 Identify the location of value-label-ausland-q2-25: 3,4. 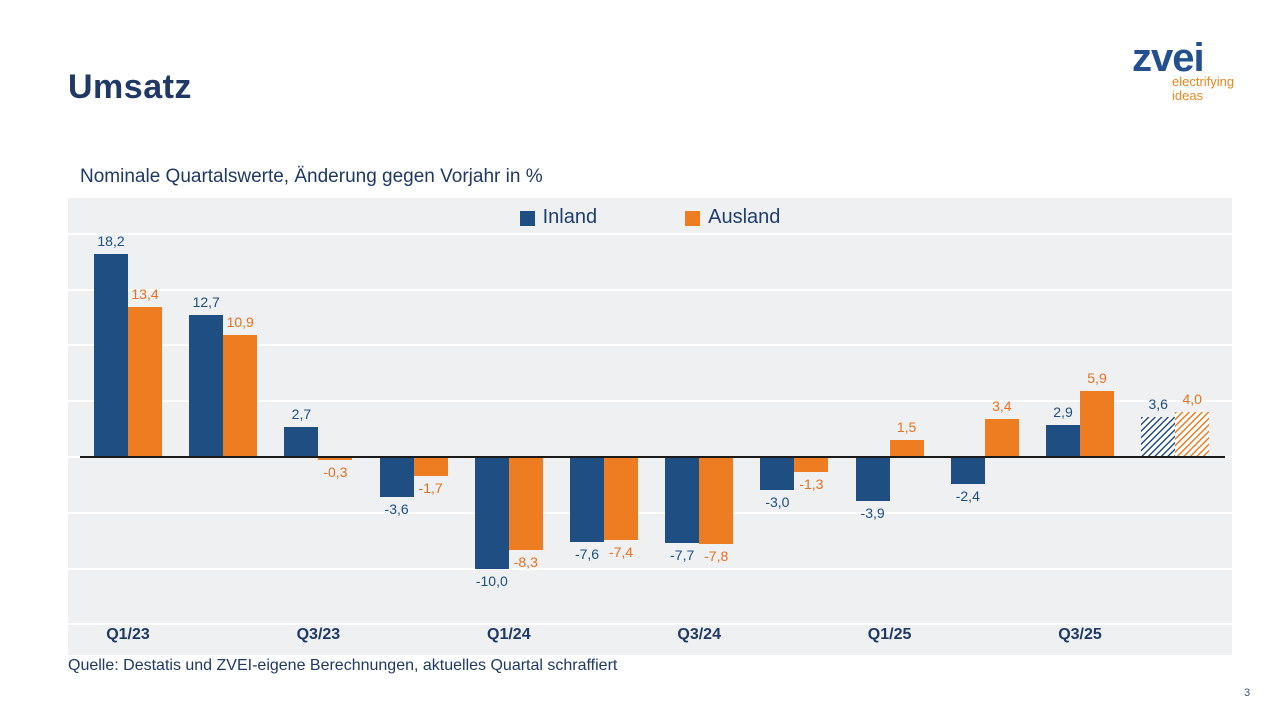
(1002, 406).